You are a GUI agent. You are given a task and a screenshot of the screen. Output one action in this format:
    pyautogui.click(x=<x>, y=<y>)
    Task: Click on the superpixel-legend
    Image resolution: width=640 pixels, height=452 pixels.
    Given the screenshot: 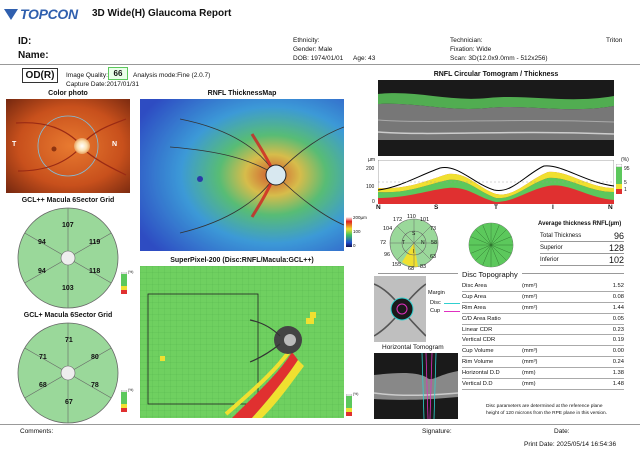 What is the action you would take?
    pyautogui.click(x=349, y=405)
    